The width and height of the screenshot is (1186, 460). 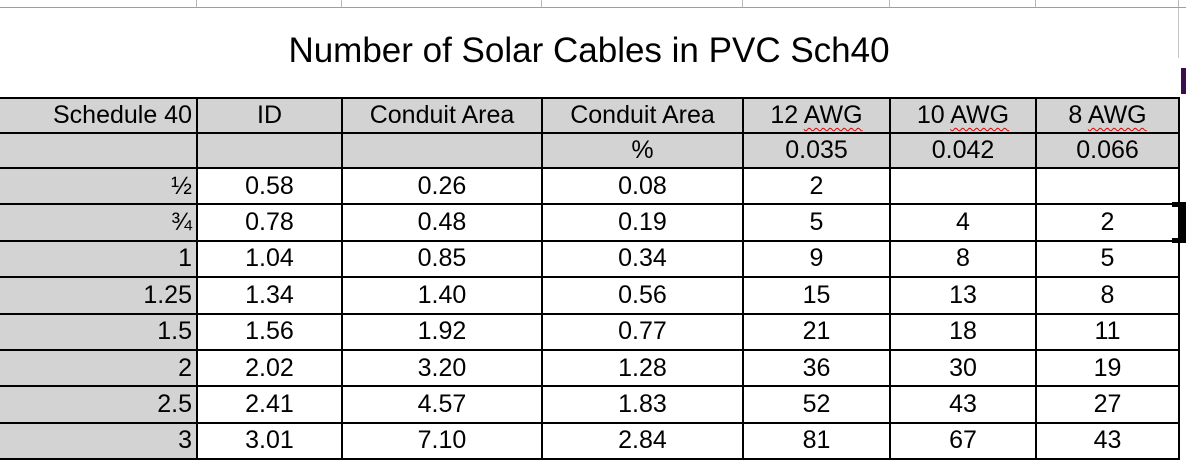 I want to click on header-12-awg: 12 AWG, so click(x=816, y=115).